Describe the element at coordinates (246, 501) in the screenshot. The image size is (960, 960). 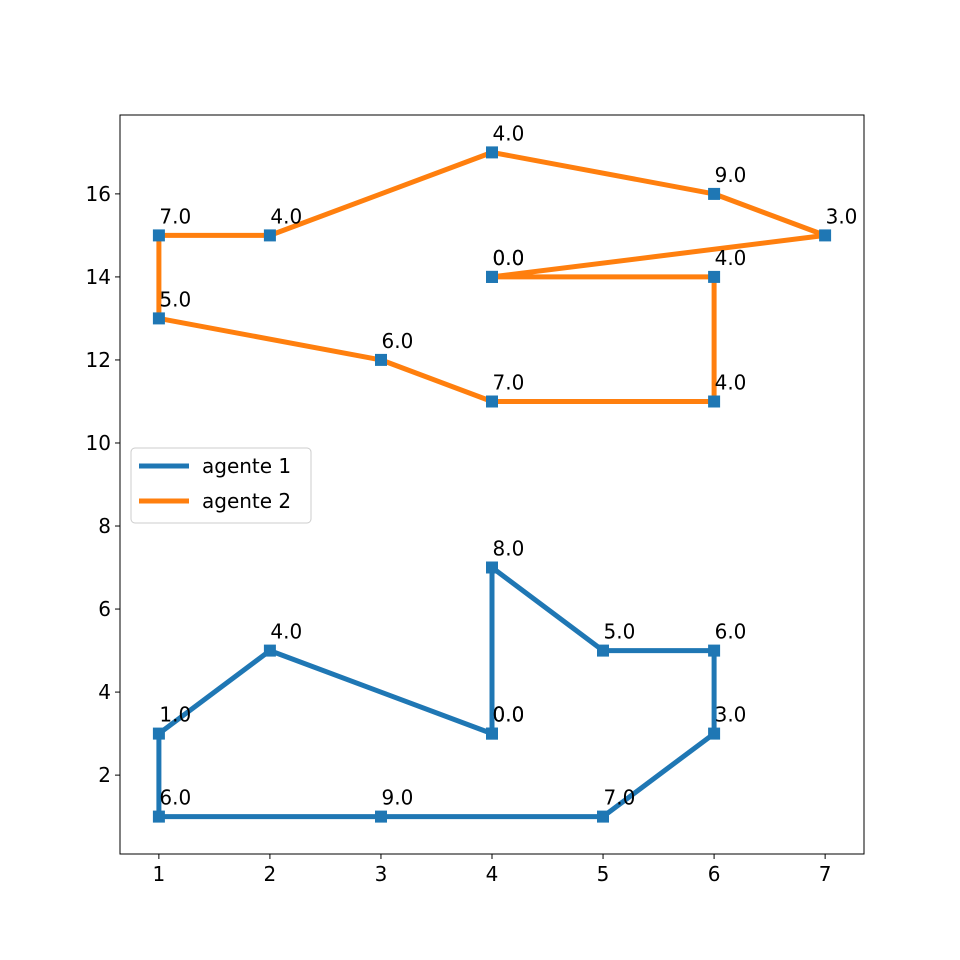
I see `legend-label-agente-2: agente 2` at that location.